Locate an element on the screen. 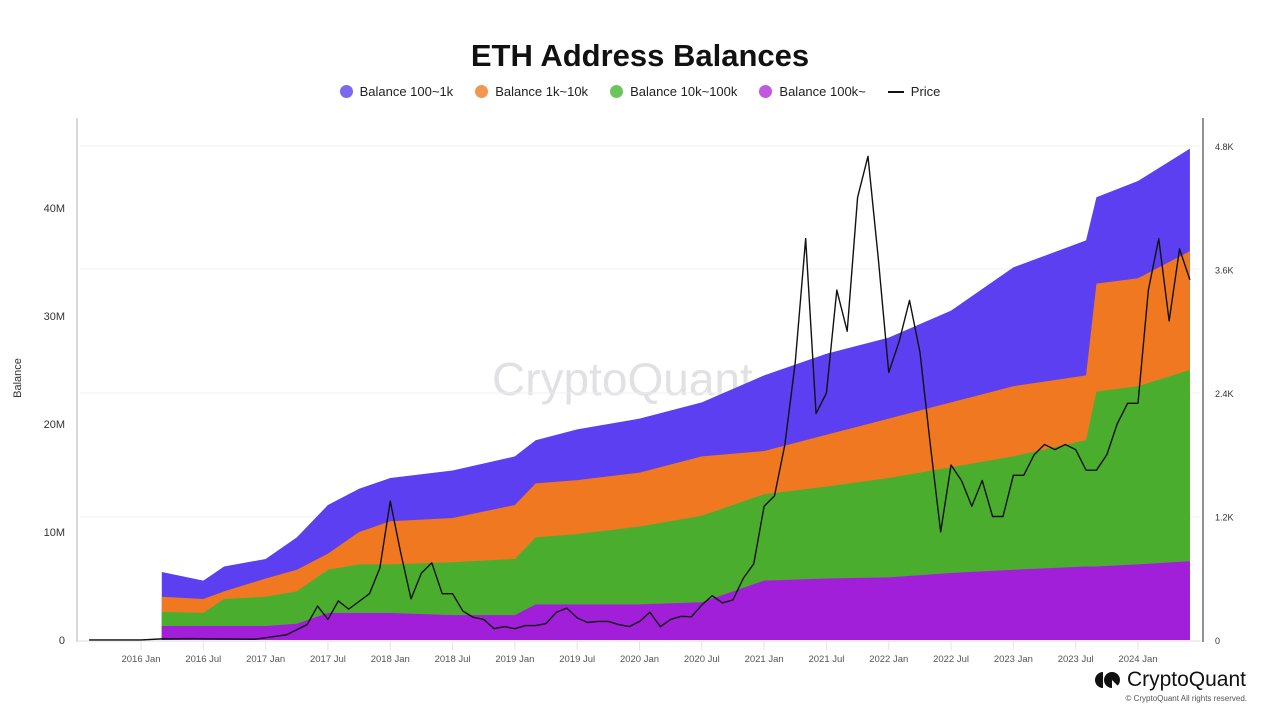 The image size is (1280, 720). x-tick-label: 2016 Jan is located at coordinates (140, 659).